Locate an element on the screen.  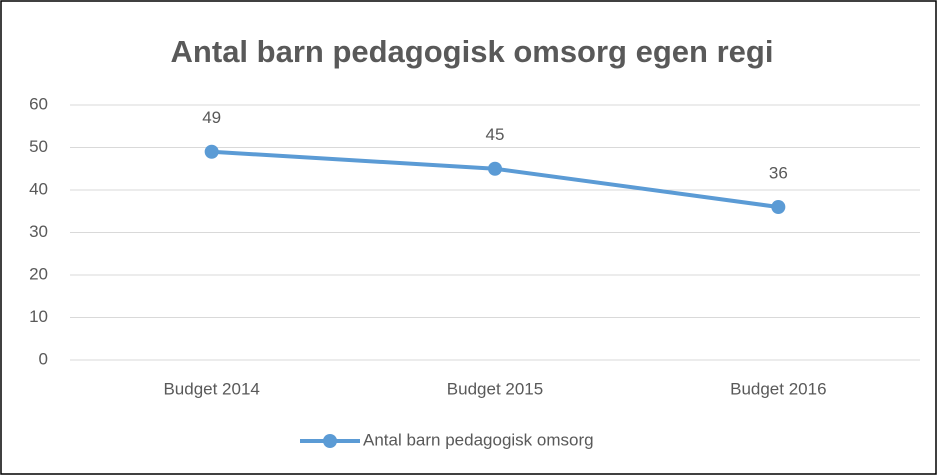
data-label: 36 is located at coordinates (778, 172).